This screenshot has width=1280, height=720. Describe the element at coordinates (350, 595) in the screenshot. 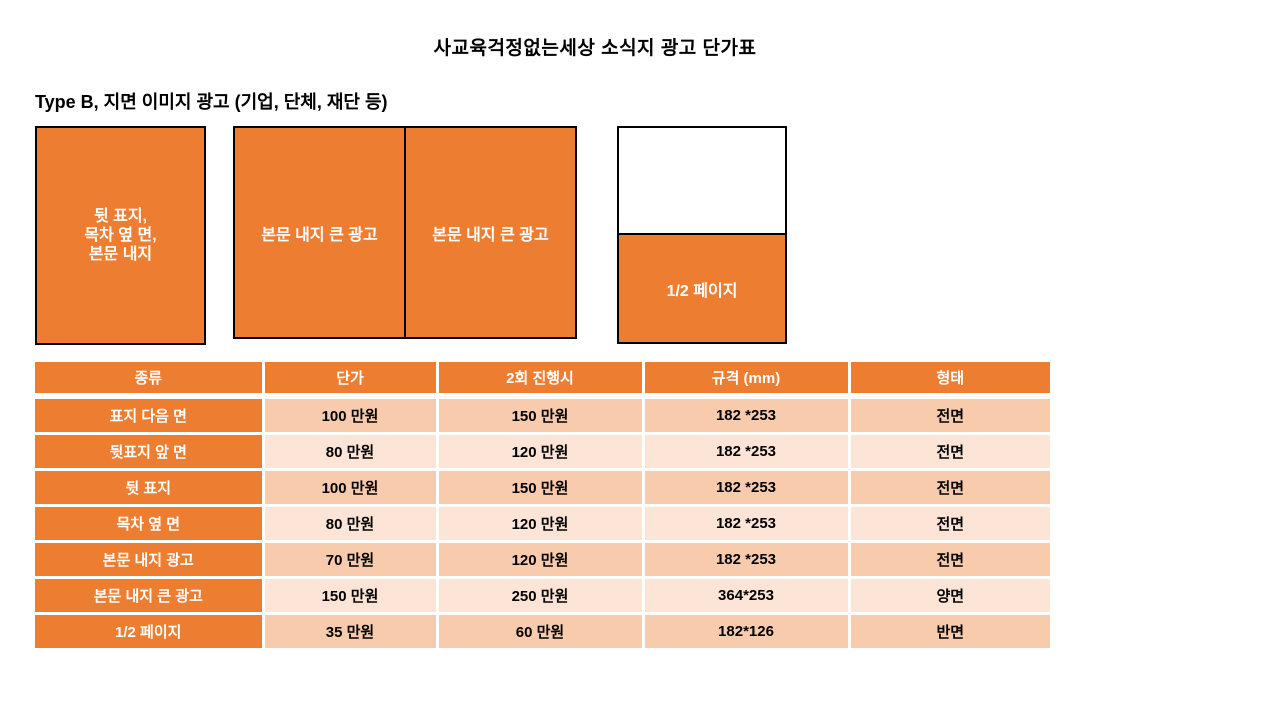

I see `unit-price-cell: 150 만원` at that location.